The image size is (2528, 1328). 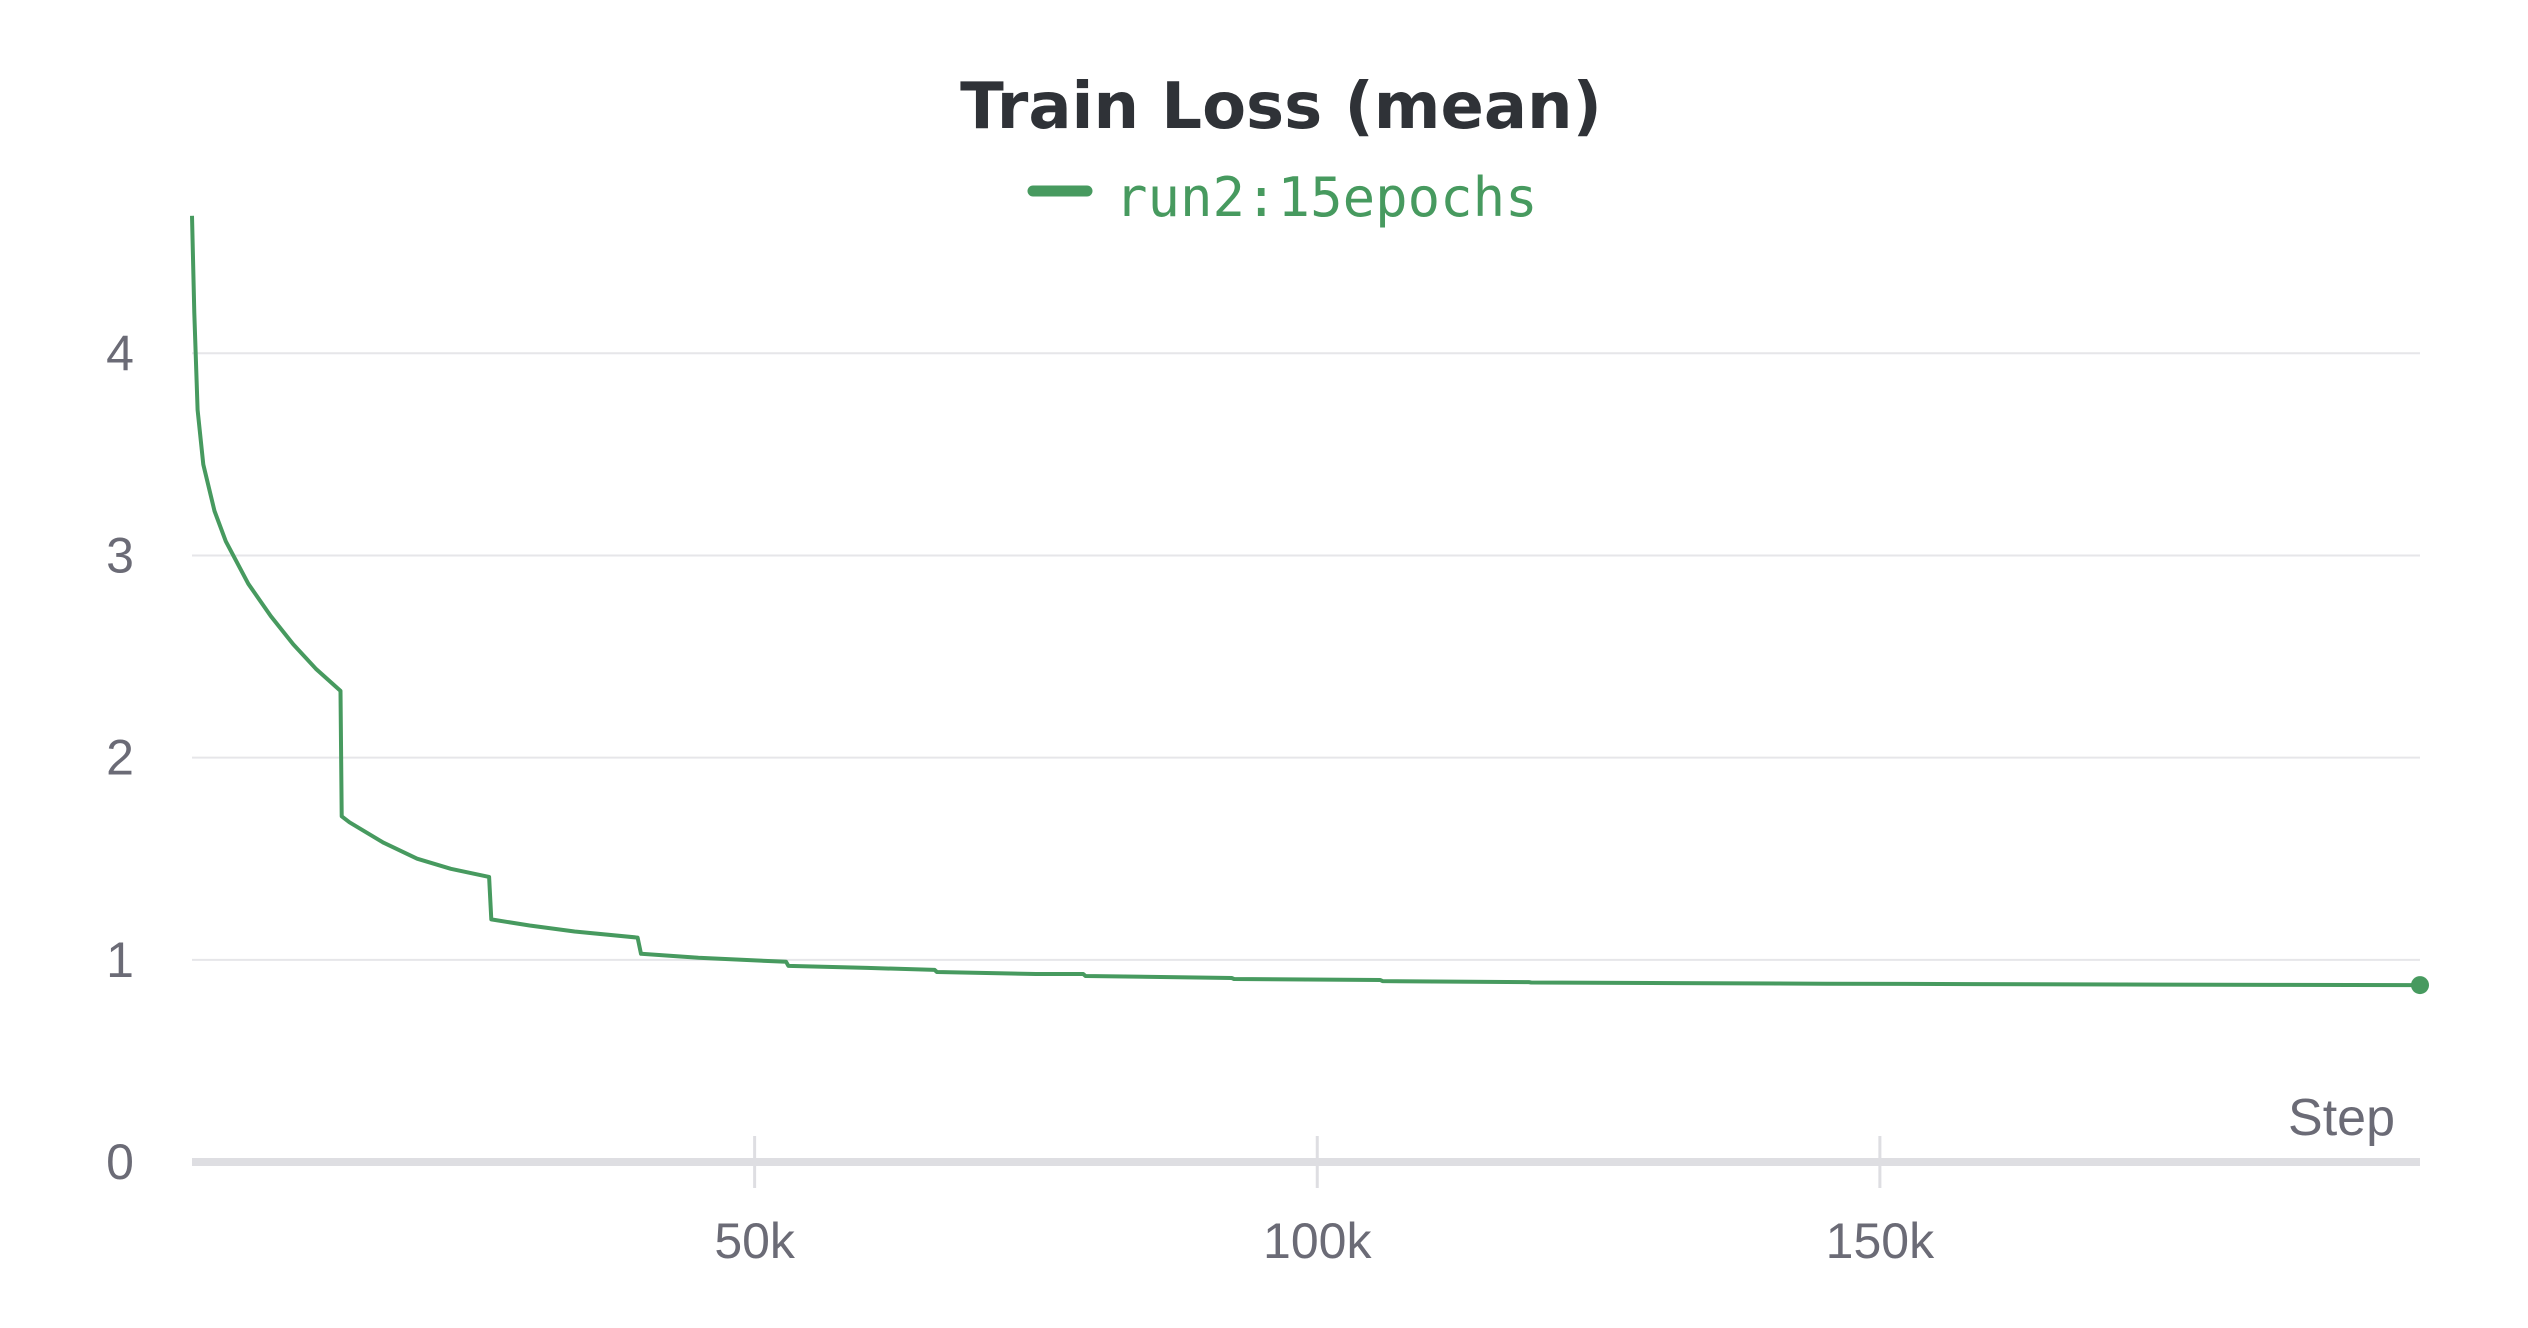 I want to click on legend-label: run2:15epochs, so click(x=1326, y=197).